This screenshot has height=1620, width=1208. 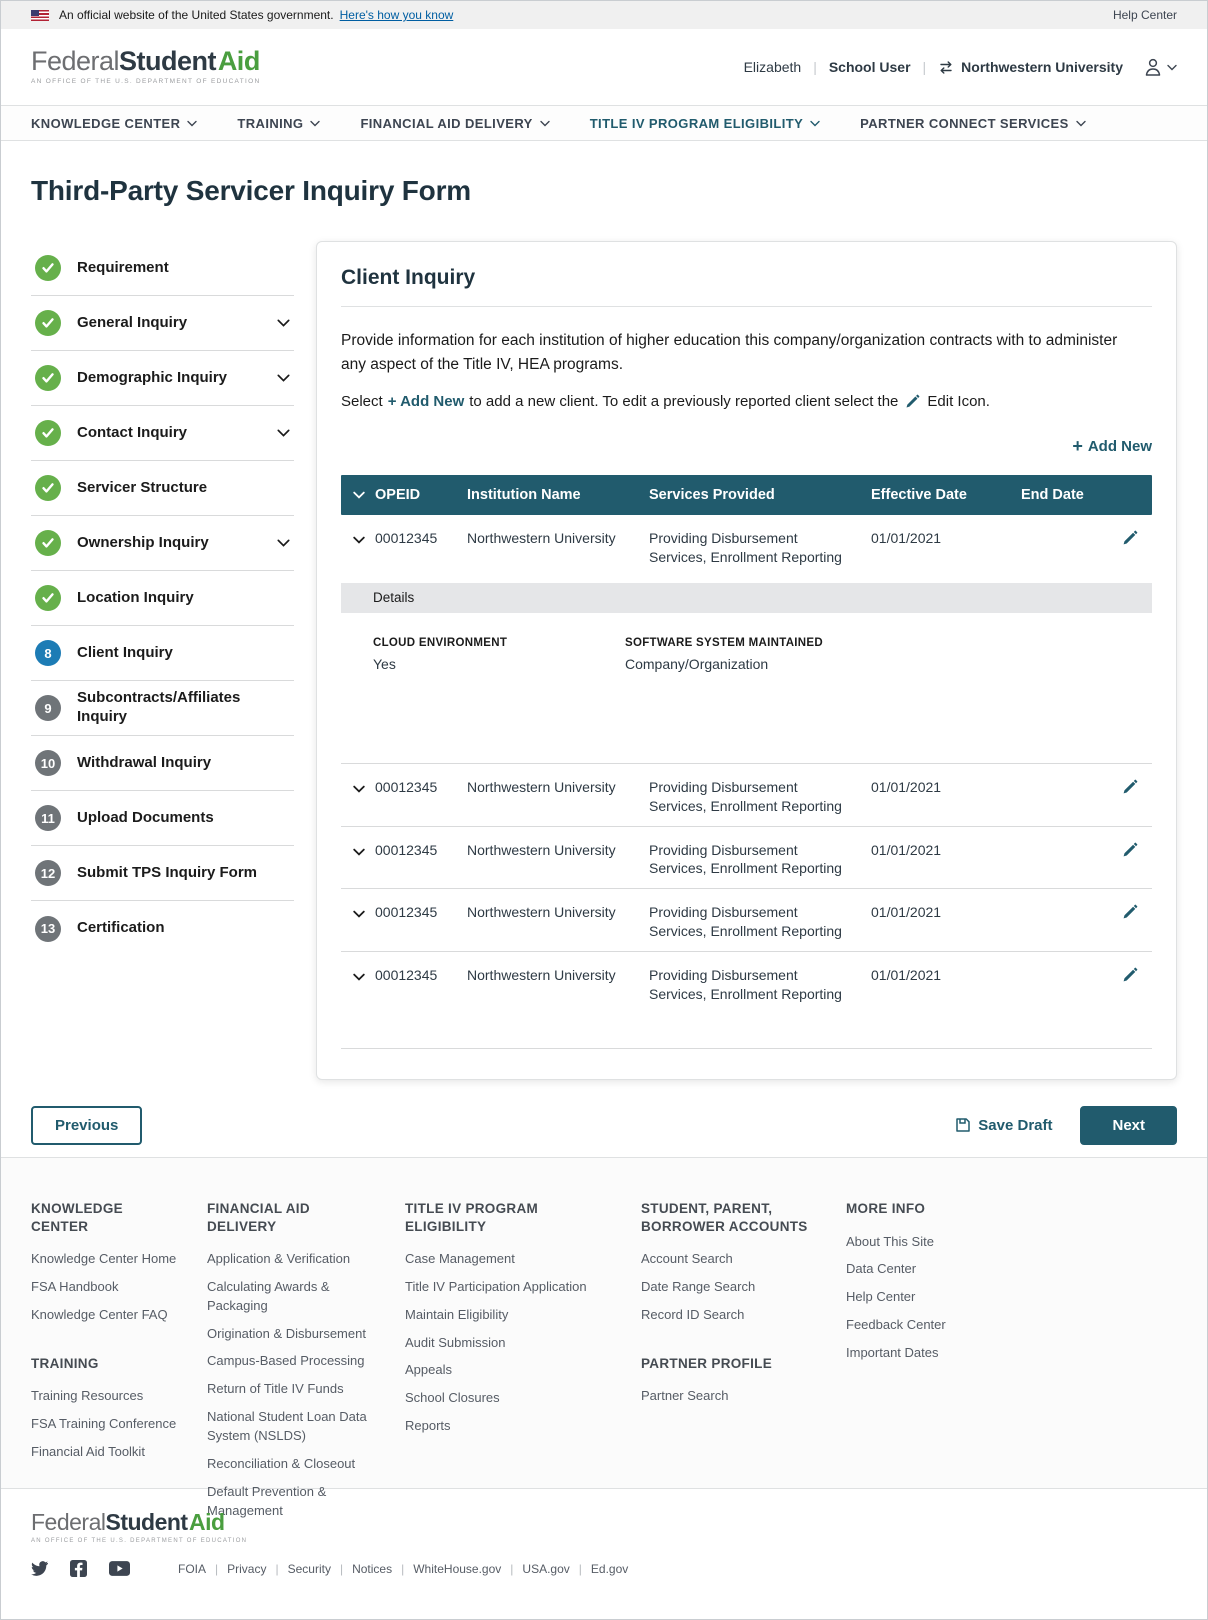 I want to click on footer-link: Data Center, so click(x=881, y=1269).